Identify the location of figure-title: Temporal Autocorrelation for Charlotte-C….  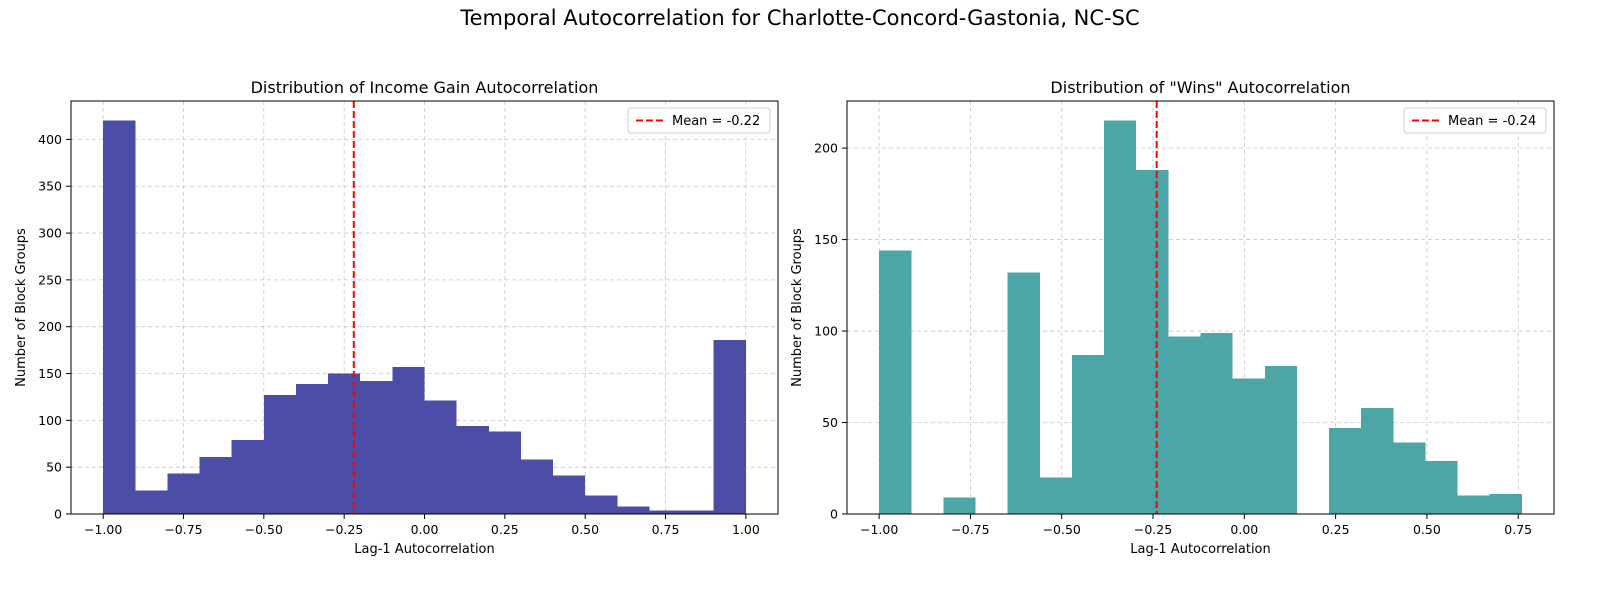
(800, 18).